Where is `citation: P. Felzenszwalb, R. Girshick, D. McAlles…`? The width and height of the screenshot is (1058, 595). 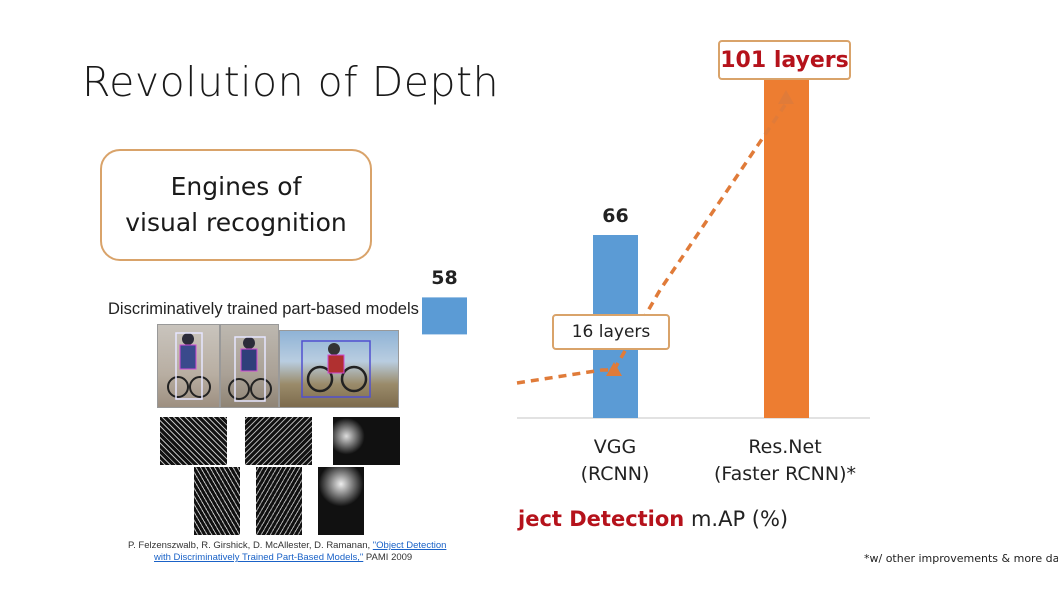
citation: P. Felzenszwalb, R. Girshick, D. McAlles… is located at coordinates (287, 552).